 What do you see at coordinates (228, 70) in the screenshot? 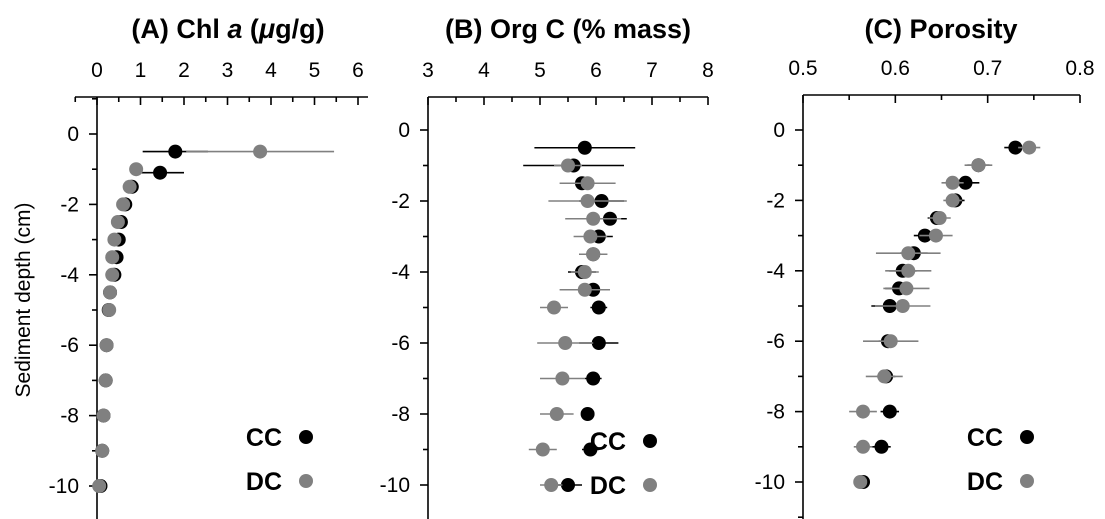
I see `x-tick-label: 3` at bounding box center [228, 70].